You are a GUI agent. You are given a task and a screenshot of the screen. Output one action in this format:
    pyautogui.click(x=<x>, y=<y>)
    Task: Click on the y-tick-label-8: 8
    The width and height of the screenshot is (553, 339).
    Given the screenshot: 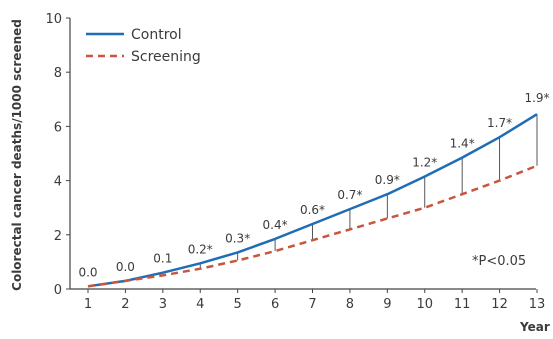 What is the action you would take?
    pyautogui.click(x=58, y=73)
    